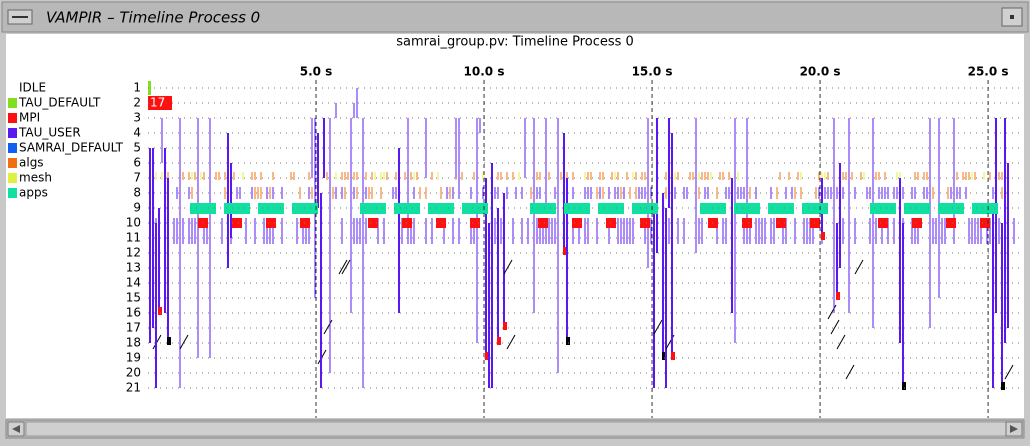 The image size is (1030, 446). I want to click on row-label: 10, so click(133, 223).